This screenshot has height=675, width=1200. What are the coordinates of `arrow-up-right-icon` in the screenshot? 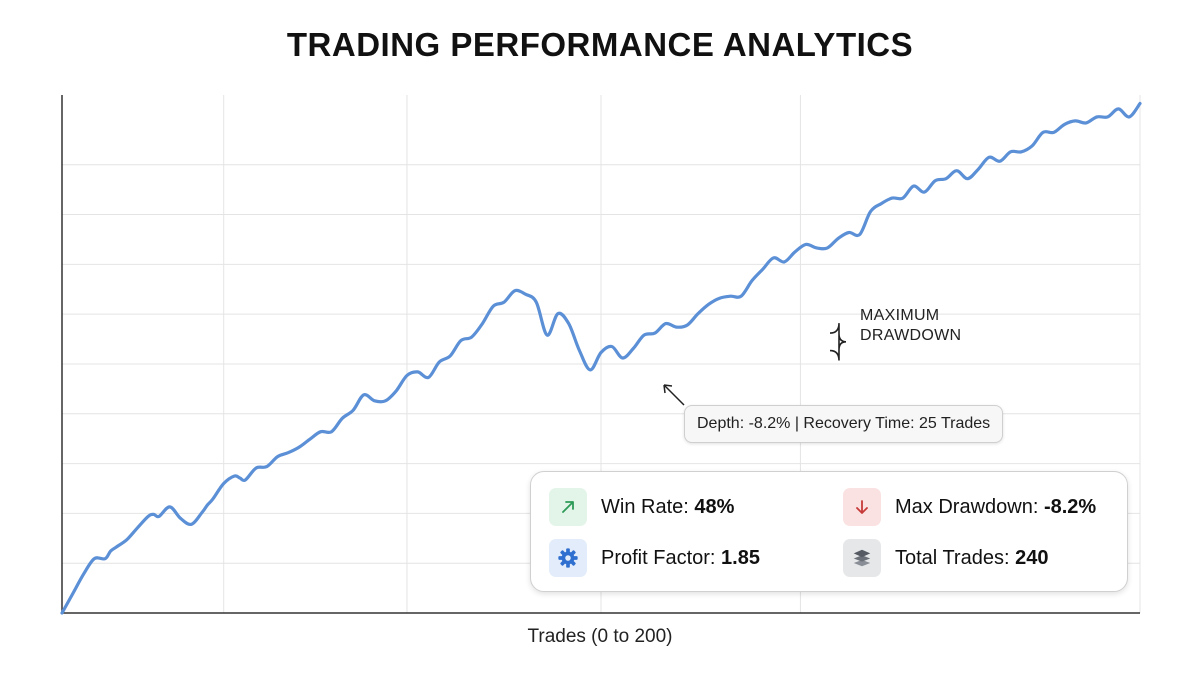 It's located at (568, 507).